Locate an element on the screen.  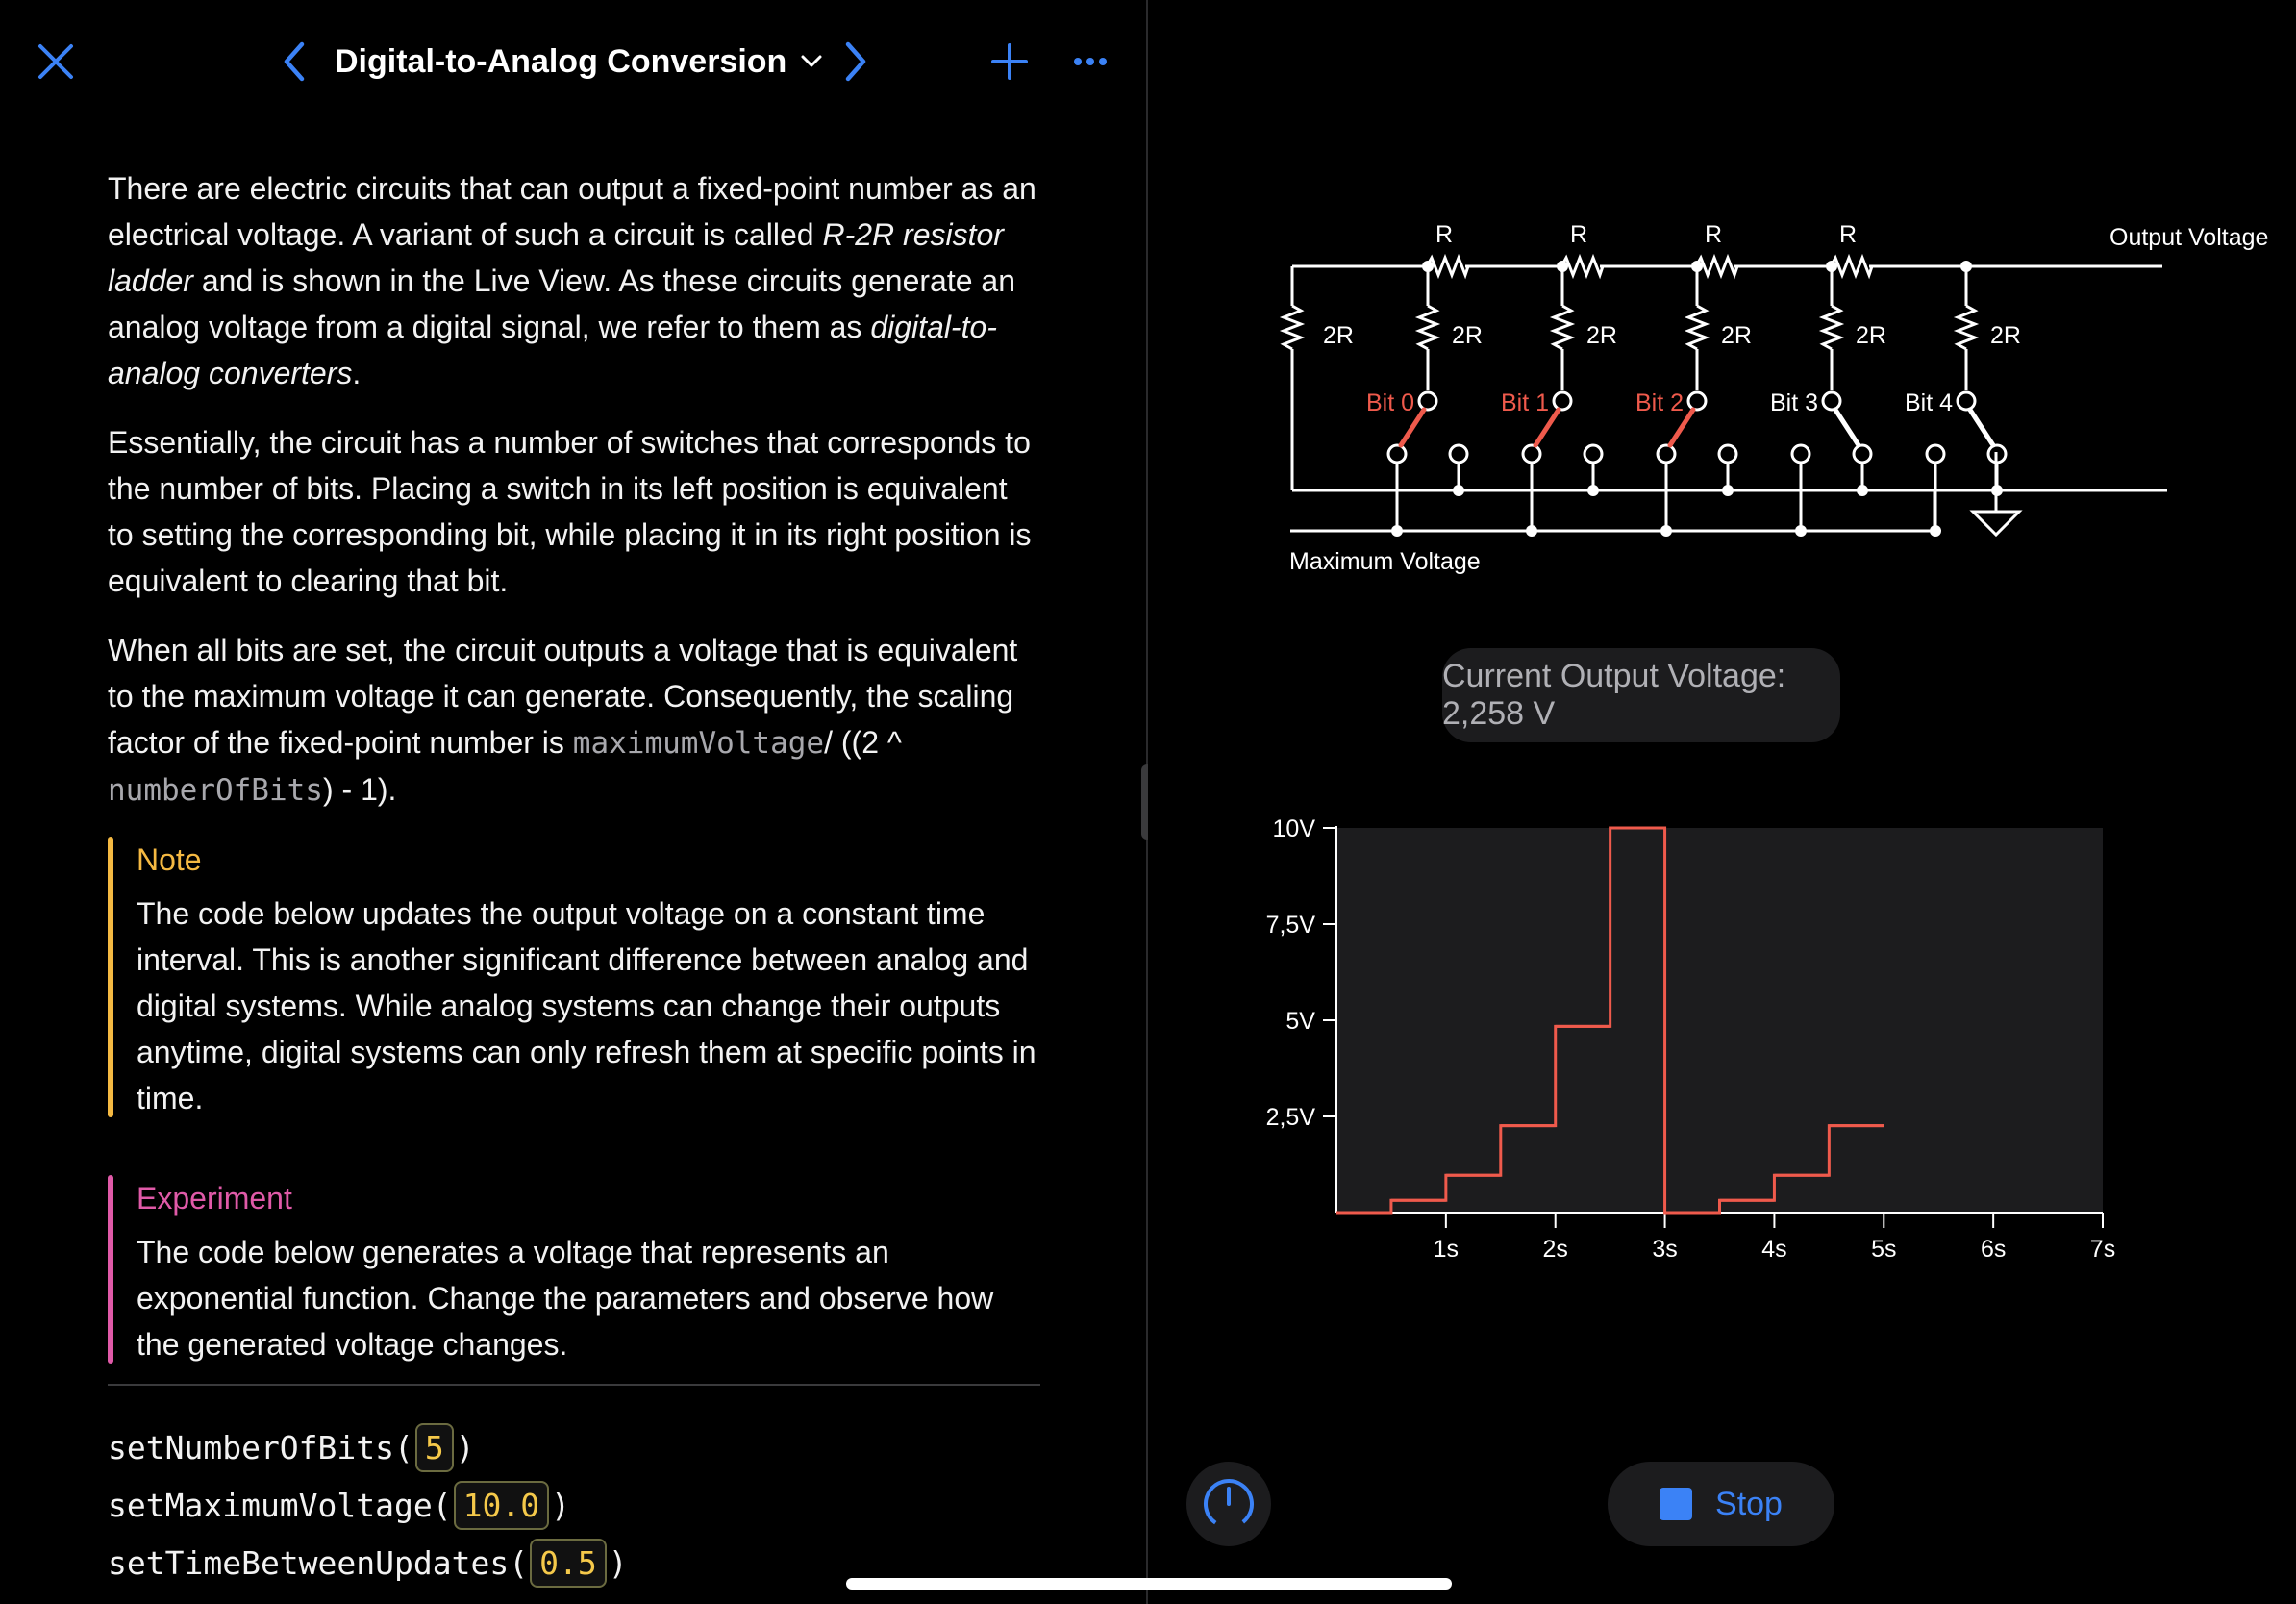
shunt-resistor-label-3: 2R is located at coordinates (1871, 335).